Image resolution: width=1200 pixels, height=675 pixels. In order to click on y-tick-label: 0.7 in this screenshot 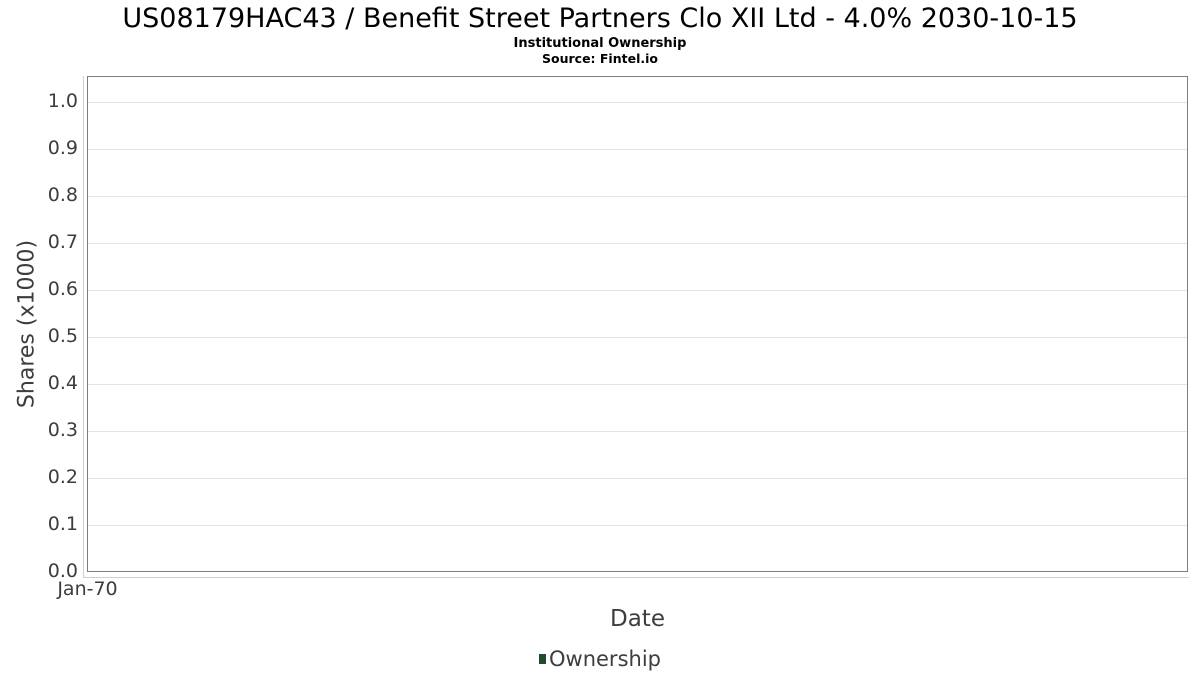, I will do `click(62, 242)`.